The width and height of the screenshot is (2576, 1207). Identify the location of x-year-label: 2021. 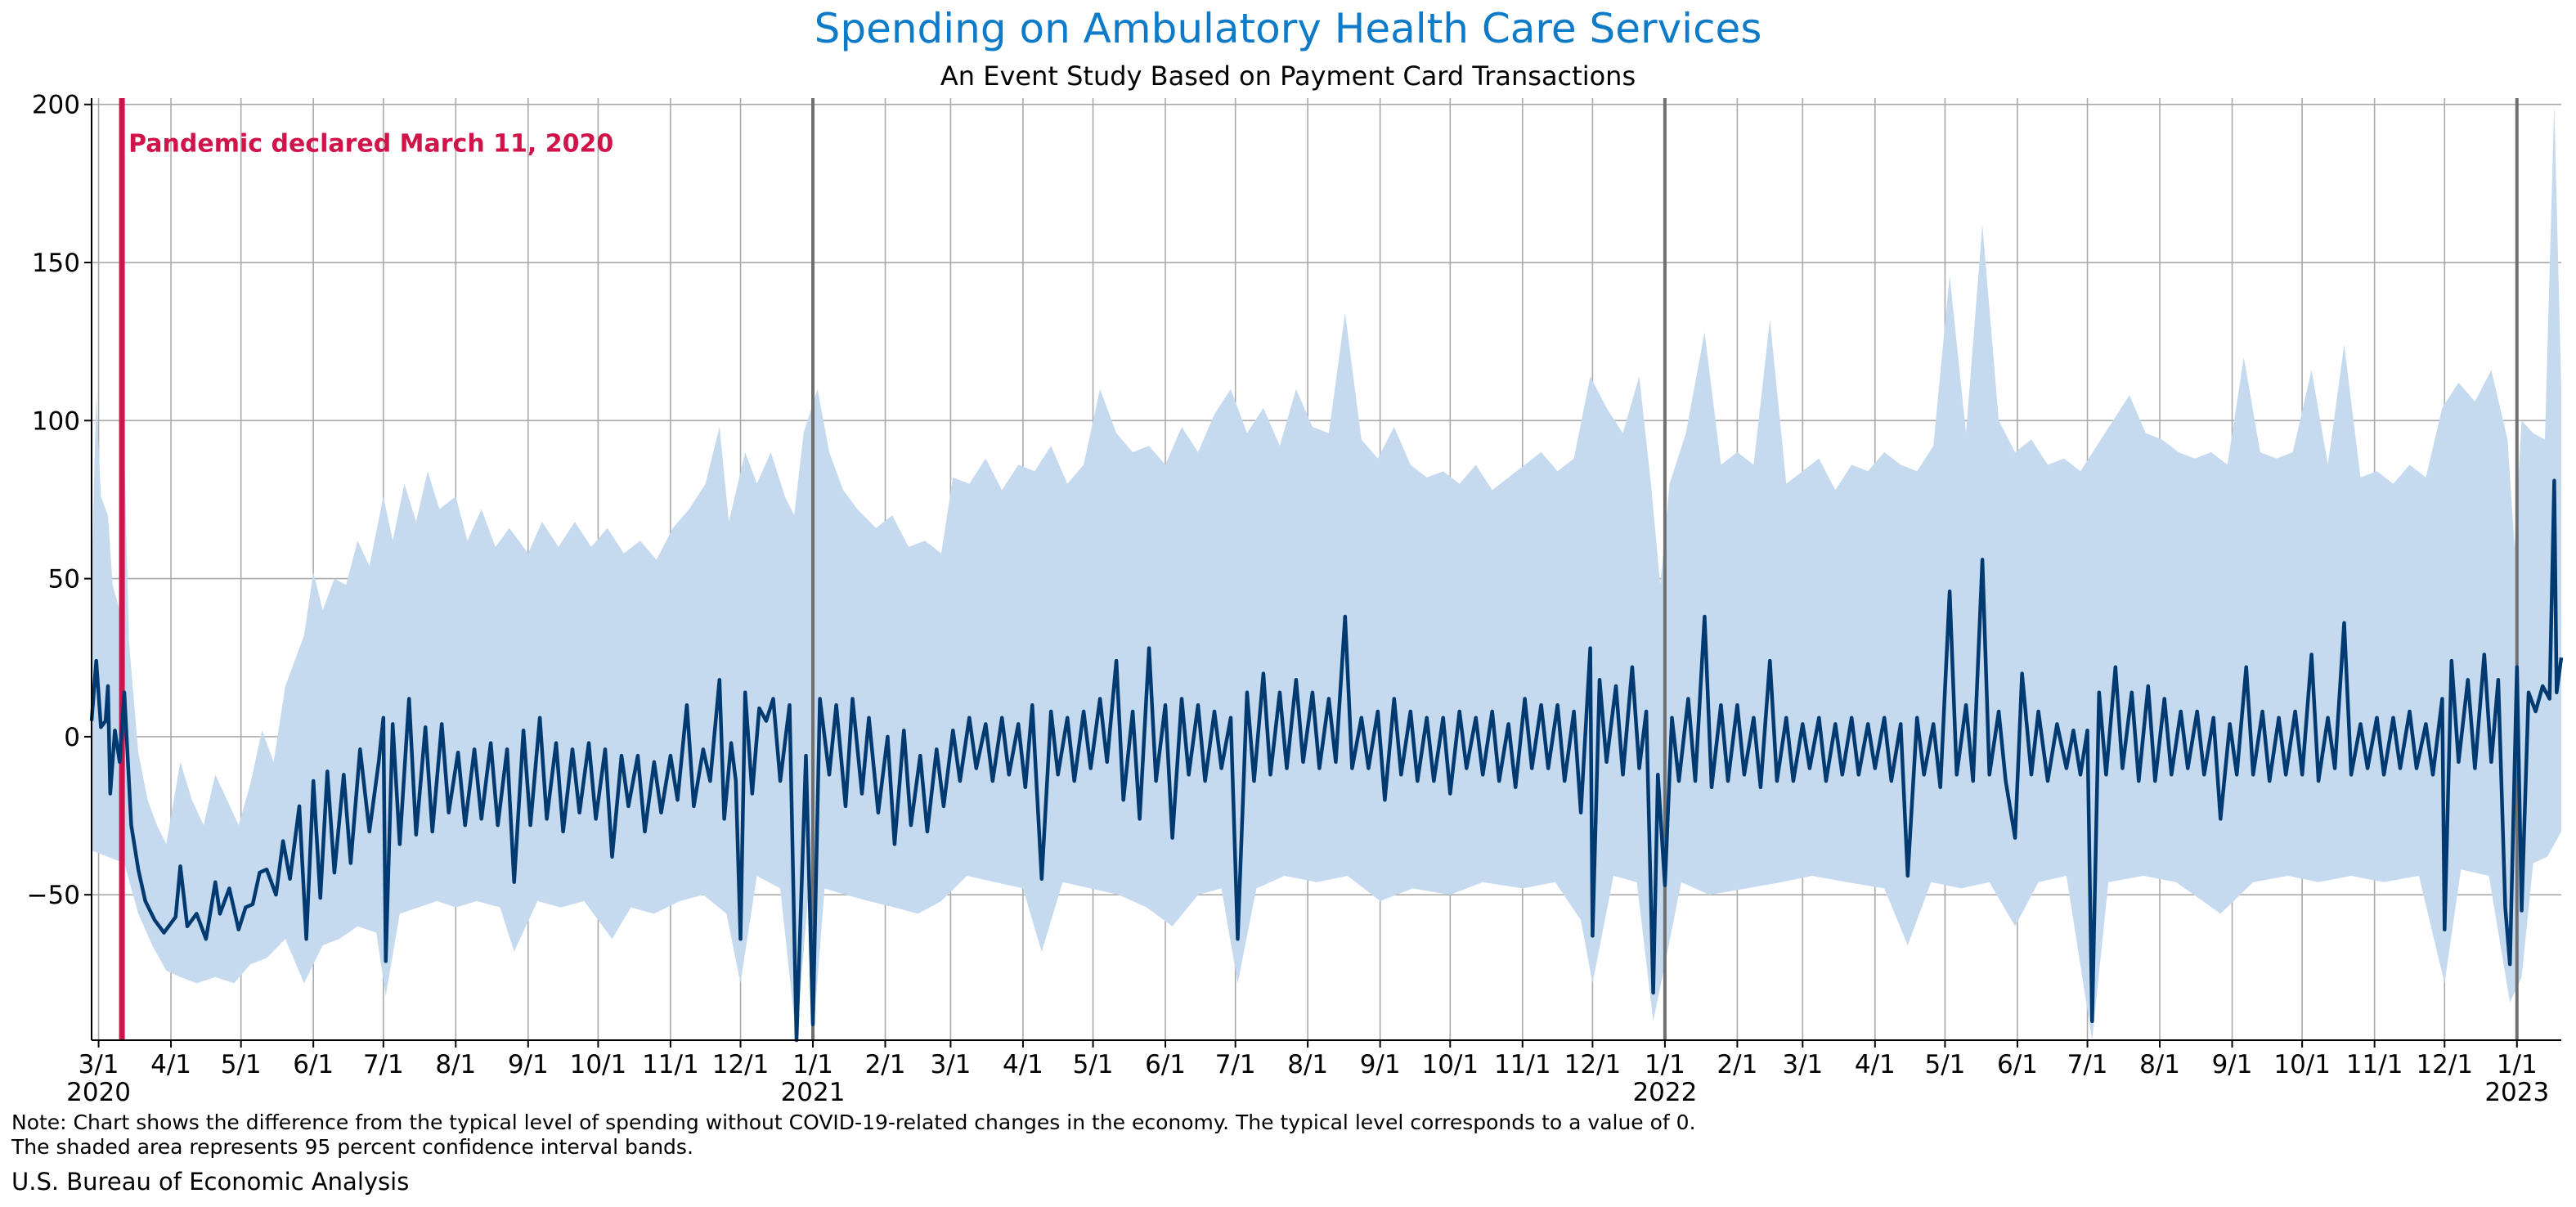
(813, 1093).